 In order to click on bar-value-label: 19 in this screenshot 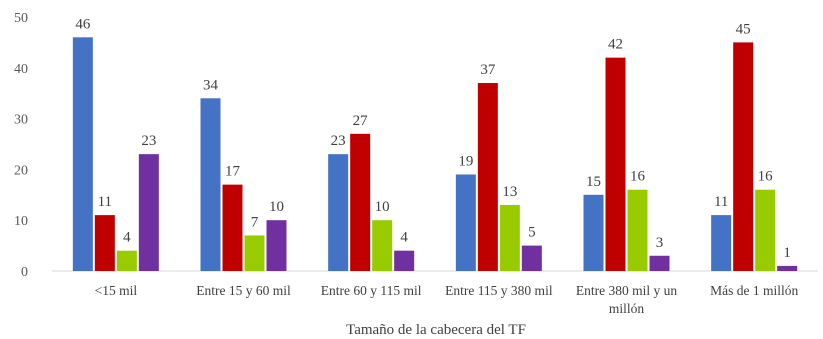, I will do `click(465, 161)`.